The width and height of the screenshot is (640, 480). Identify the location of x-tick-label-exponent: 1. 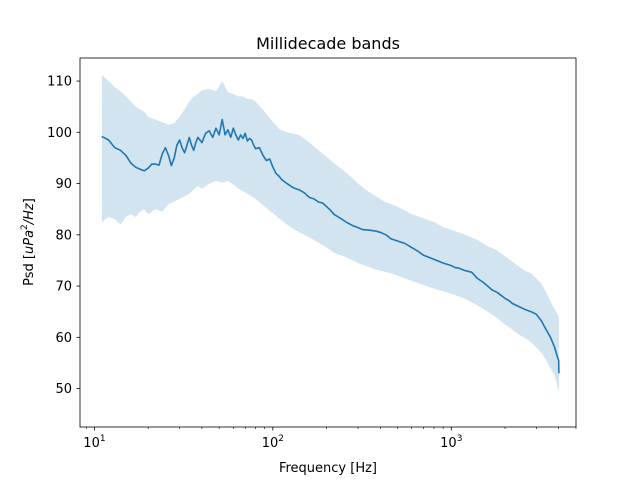
(103, 439).